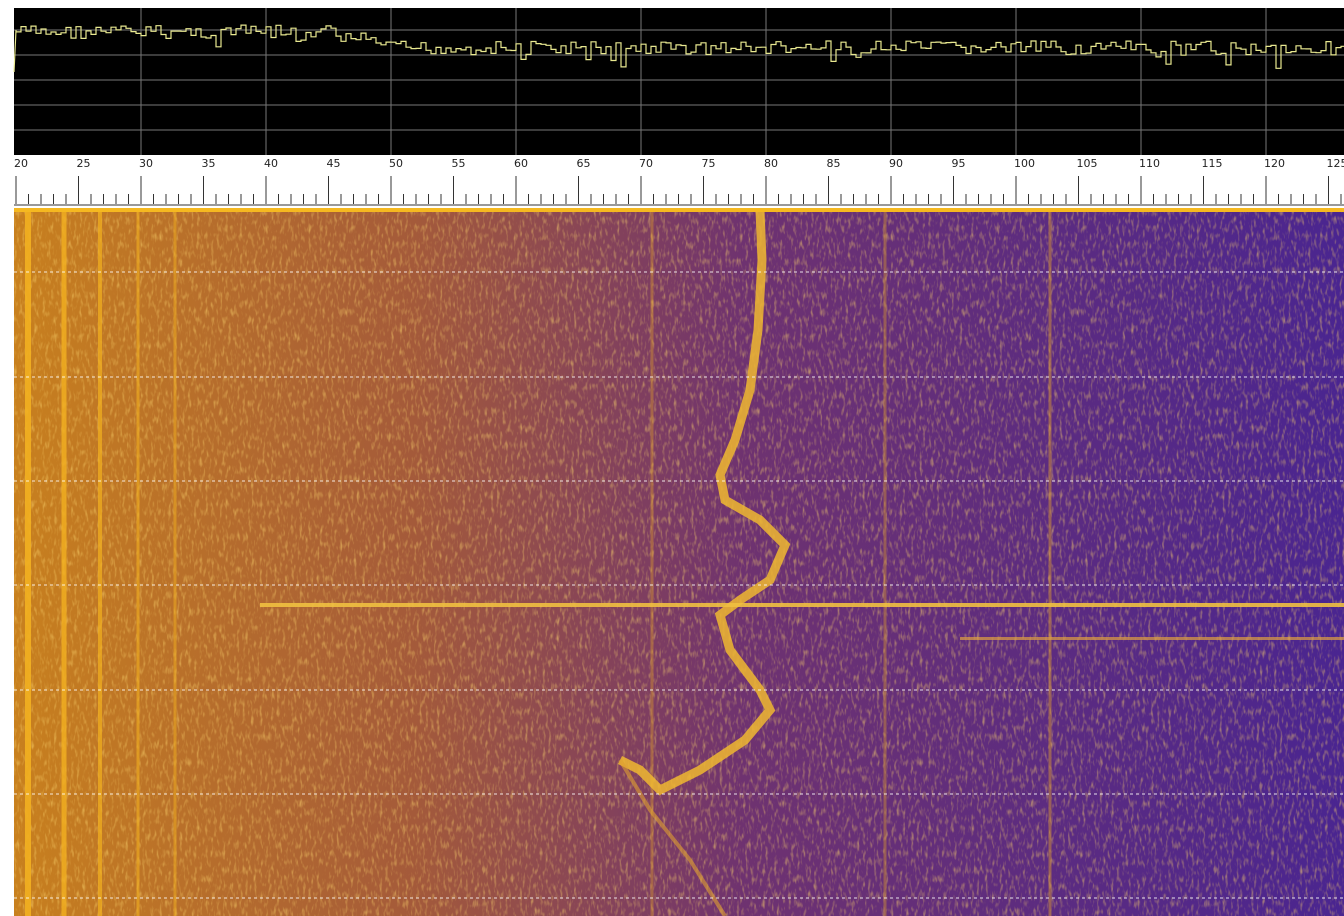 Image resolution: width=1344 pixels, height=916 pixels. What do you see at coordinates (459, 163) in the screenshot?
I see `scale-label: 55` at bounding box center [459, 163].